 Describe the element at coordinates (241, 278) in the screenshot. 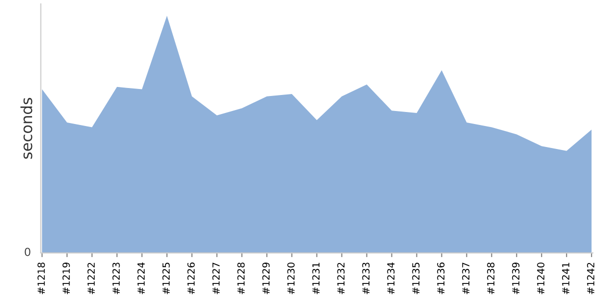

I see `x-tick-label: #1228` at that location.